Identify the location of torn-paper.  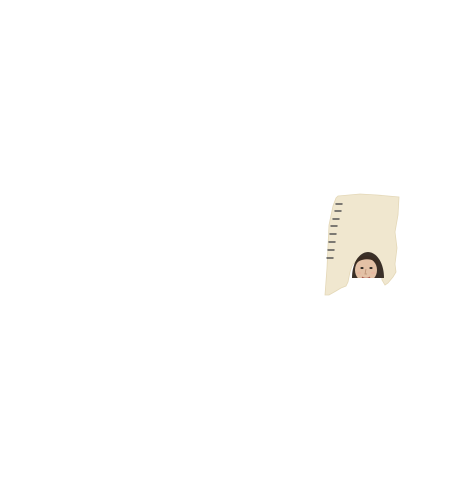
(362, 244).